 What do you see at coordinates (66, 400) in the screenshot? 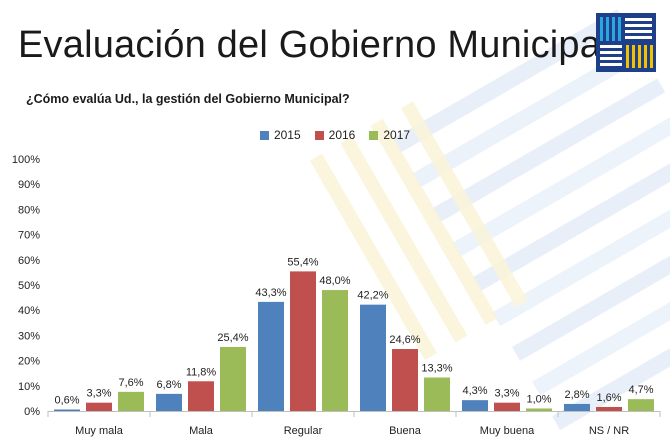
I see `bar-data-label: 0,6%` at bounding box center [66, 400].